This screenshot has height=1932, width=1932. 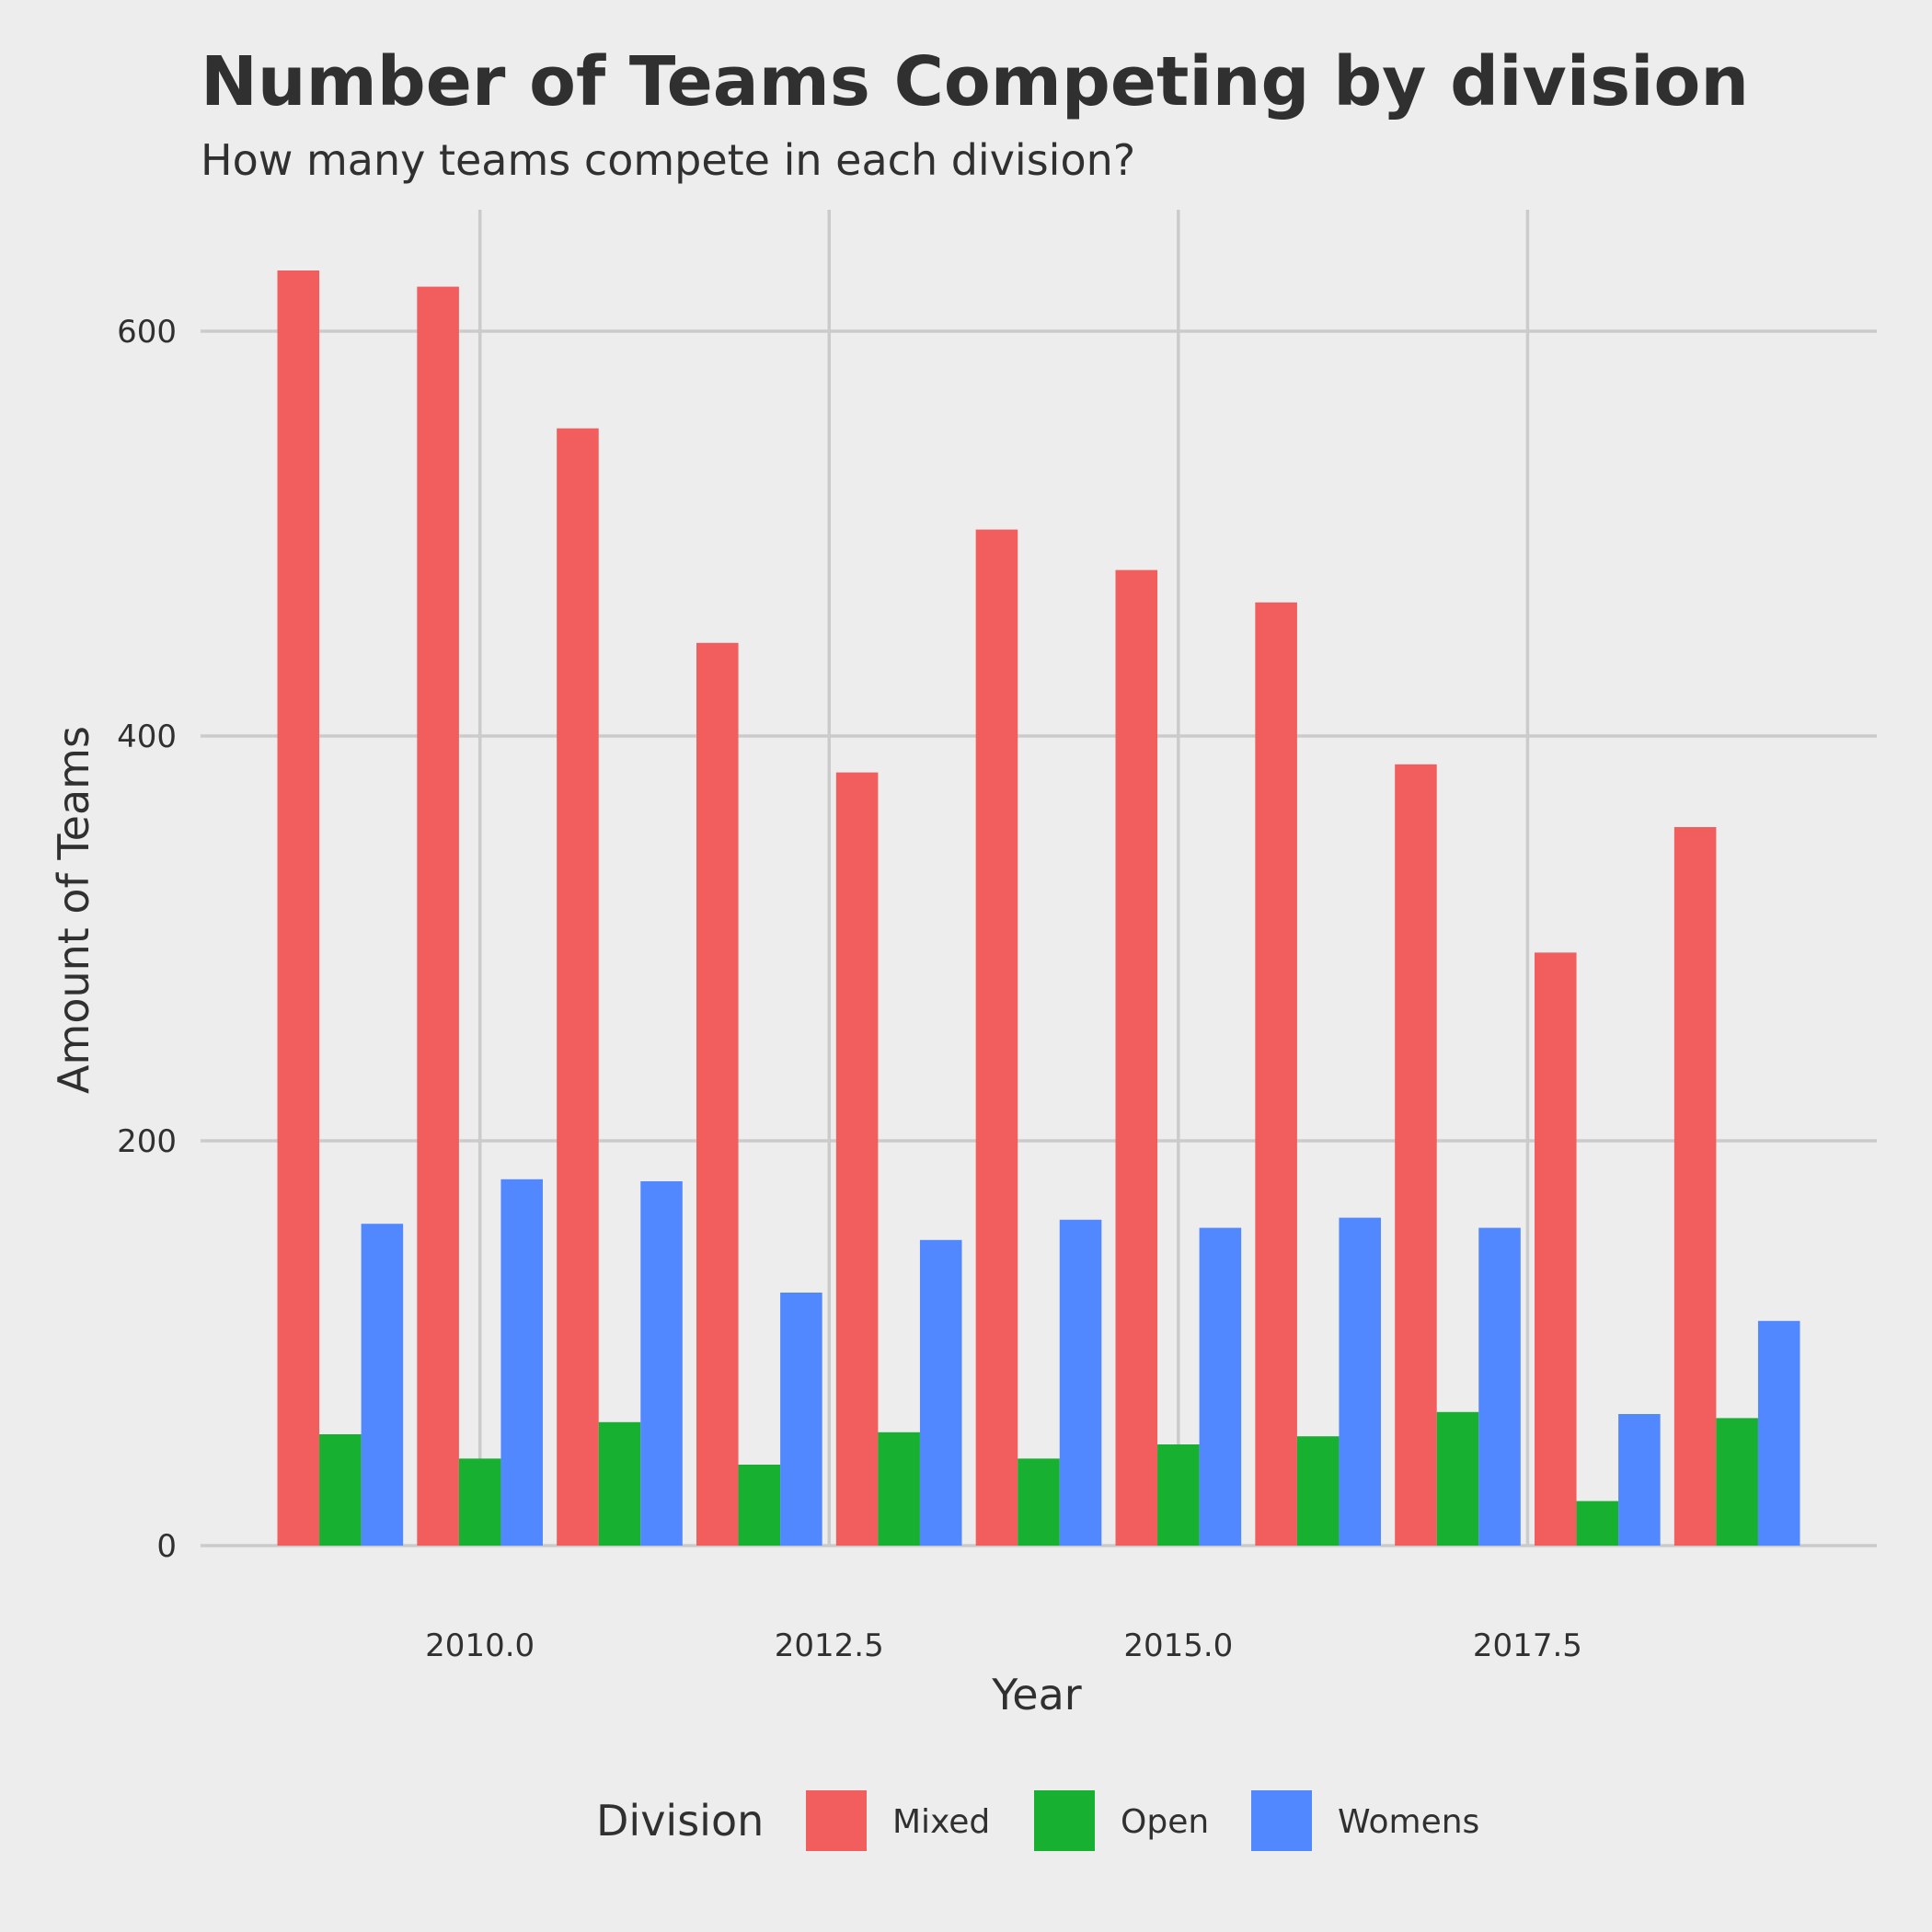 What do you see at coordinates (1064, 1820) in the screenshot?
I see `legend-key-open` at bounding box center [1064, 1820].